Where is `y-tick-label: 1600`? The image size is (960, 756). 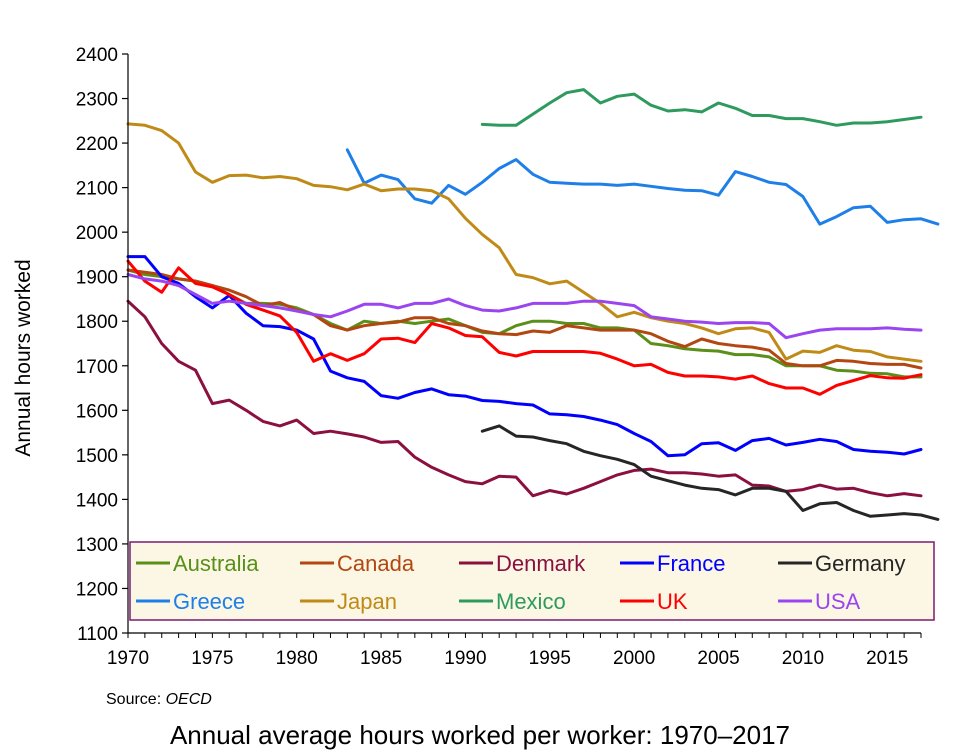 y-tick-label: 1600 is located at coordinates (97, 411).